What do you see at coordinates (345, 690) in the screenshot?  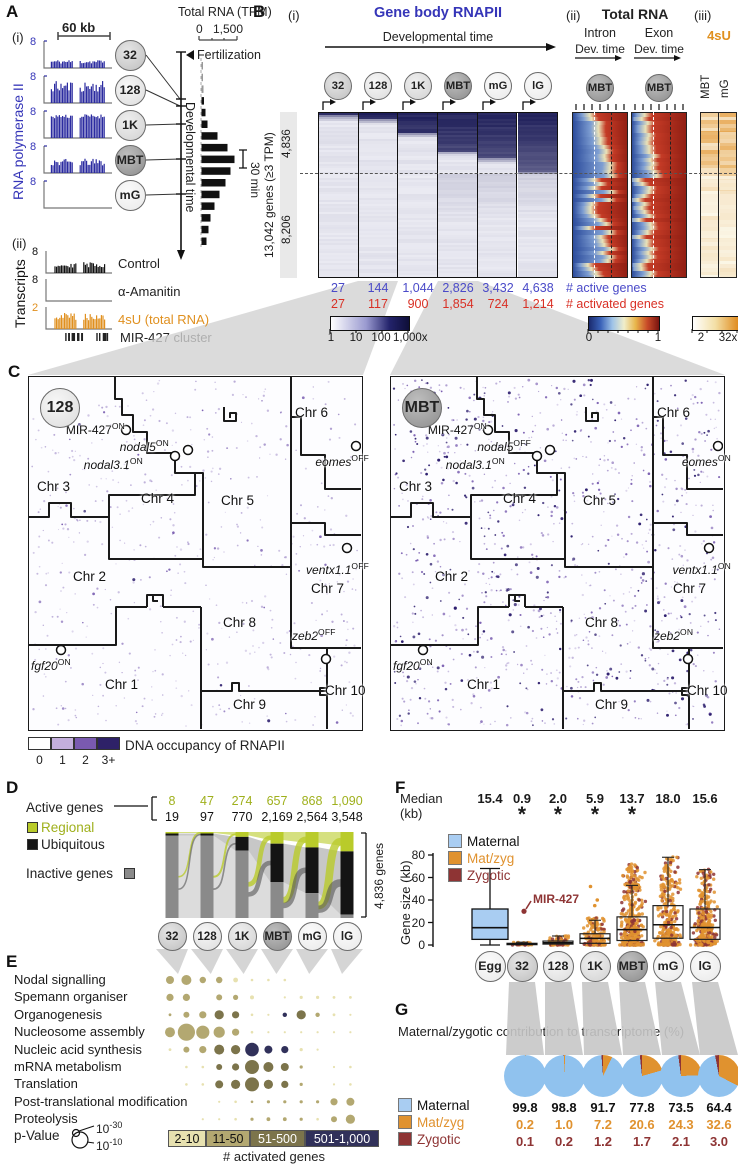 I see `chromosome-label-10: Chr 10` at bounding box center [345, 690].